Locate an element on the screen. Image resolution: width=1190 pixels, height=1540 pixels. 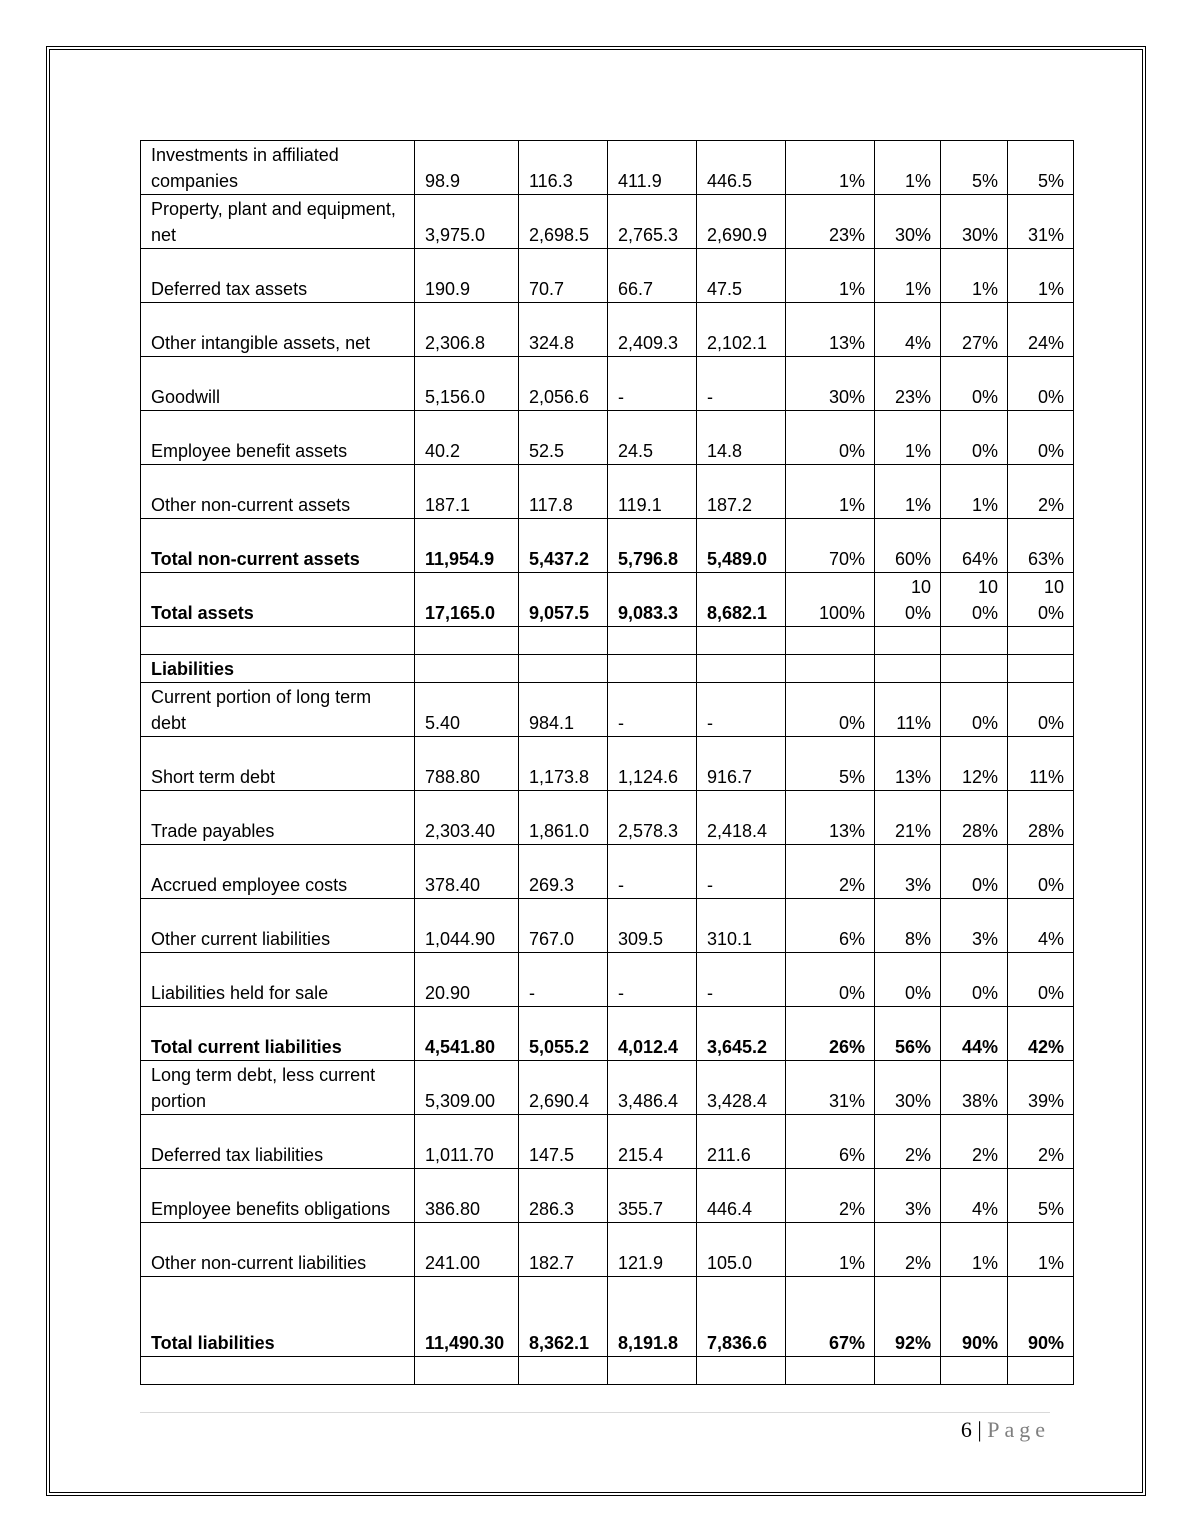
table-cell: 5.40 is located at coordinates (466, 709).